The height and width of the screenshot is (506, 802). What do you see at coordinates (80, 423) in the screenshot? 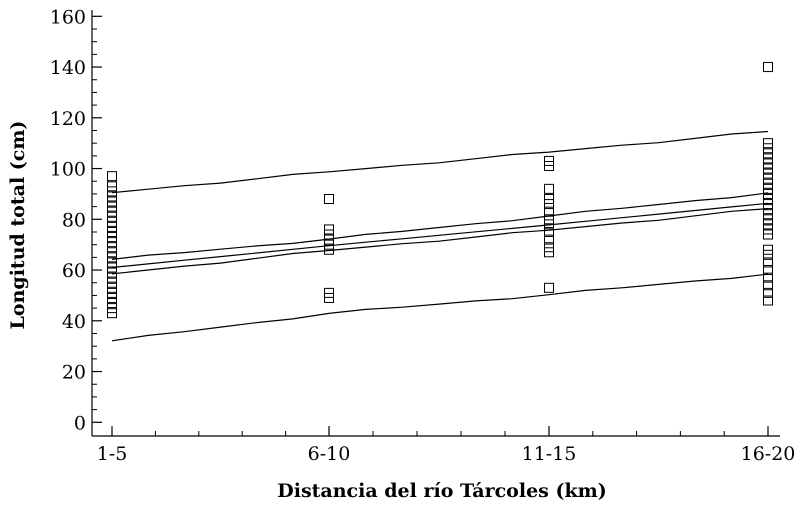
I see `y-tick-label: 0` at bounding box center [80, 423].